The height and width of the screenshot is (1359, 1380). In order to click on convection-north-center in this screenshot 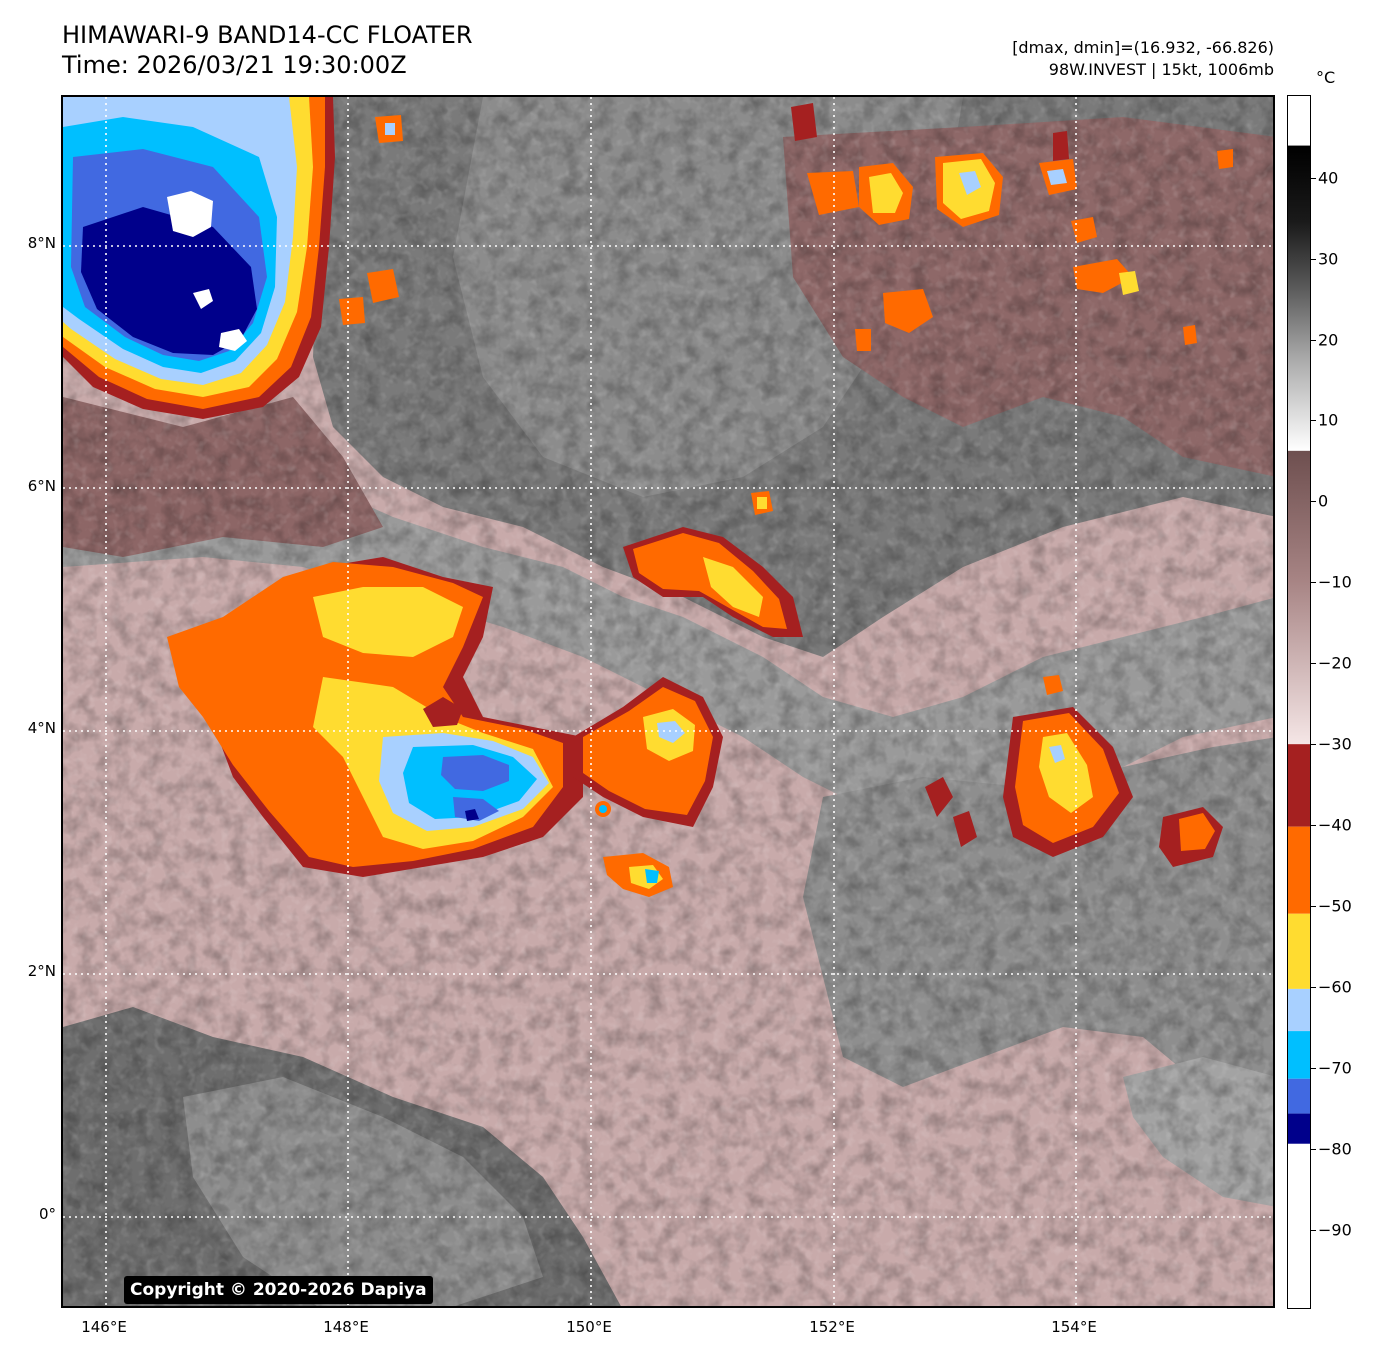, I will do `click(713, 582)`.